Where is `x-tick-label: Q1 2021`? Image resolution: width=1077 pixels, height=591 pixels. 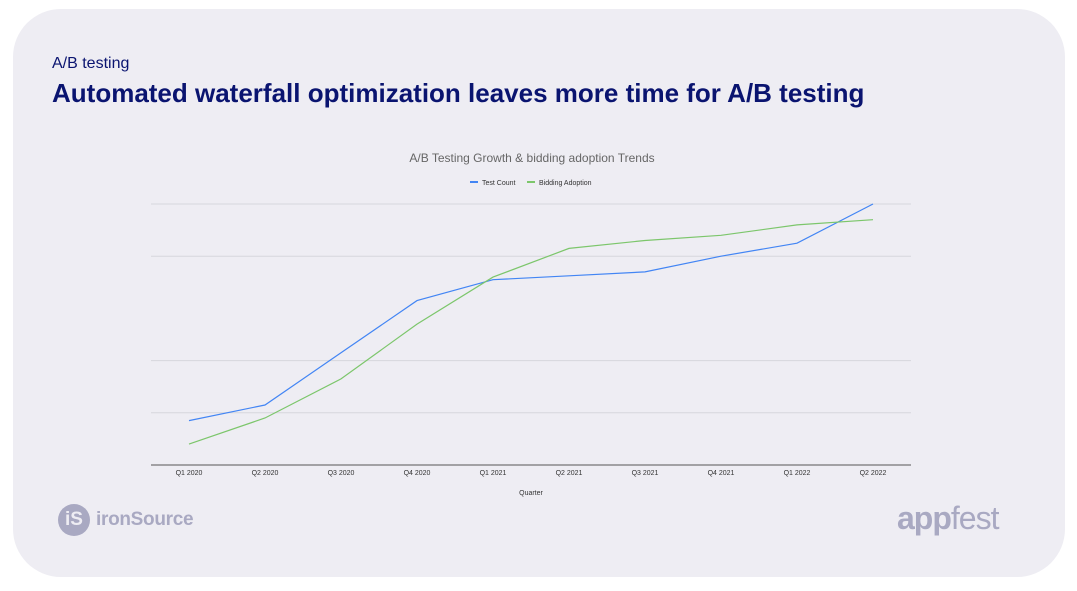
x-tick-label: Q1 2021 is located at coordinates (493, 473).